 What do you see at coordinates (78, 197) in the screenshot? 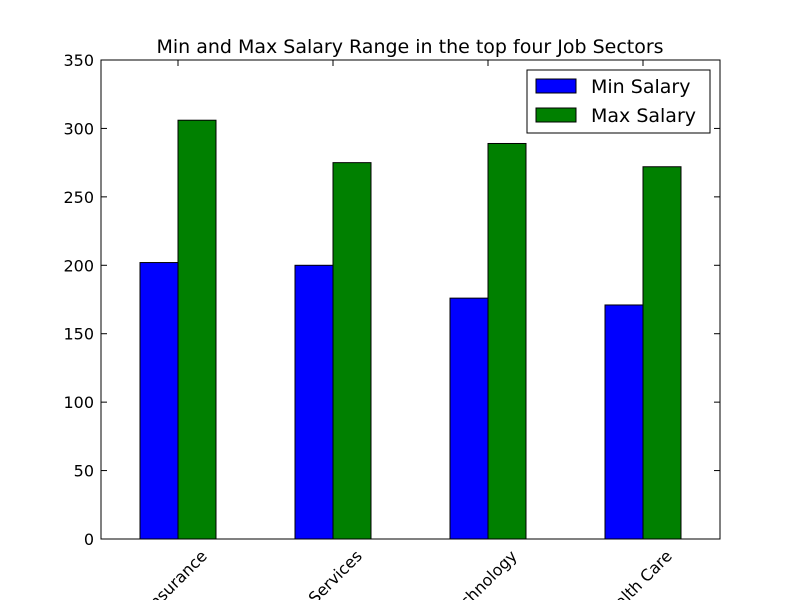
I see `y-tick-label: 250` at bounding box center [78, 197].